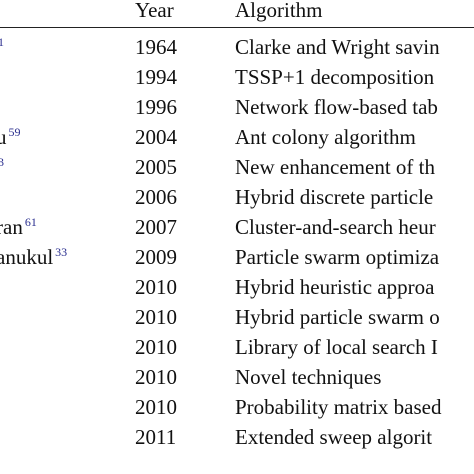  What do you see at coordinates (337, 317) in the screenshot?
I see `algorithm-cell: Hybrid particle swarm o` at bounding box center [337, 317].